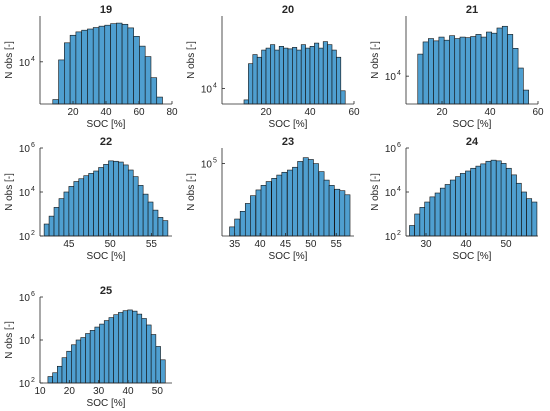 Image resolution: width=550 pixels, height=411 pixels. I want to click on x-tick-label: 30, so click(426, 244).